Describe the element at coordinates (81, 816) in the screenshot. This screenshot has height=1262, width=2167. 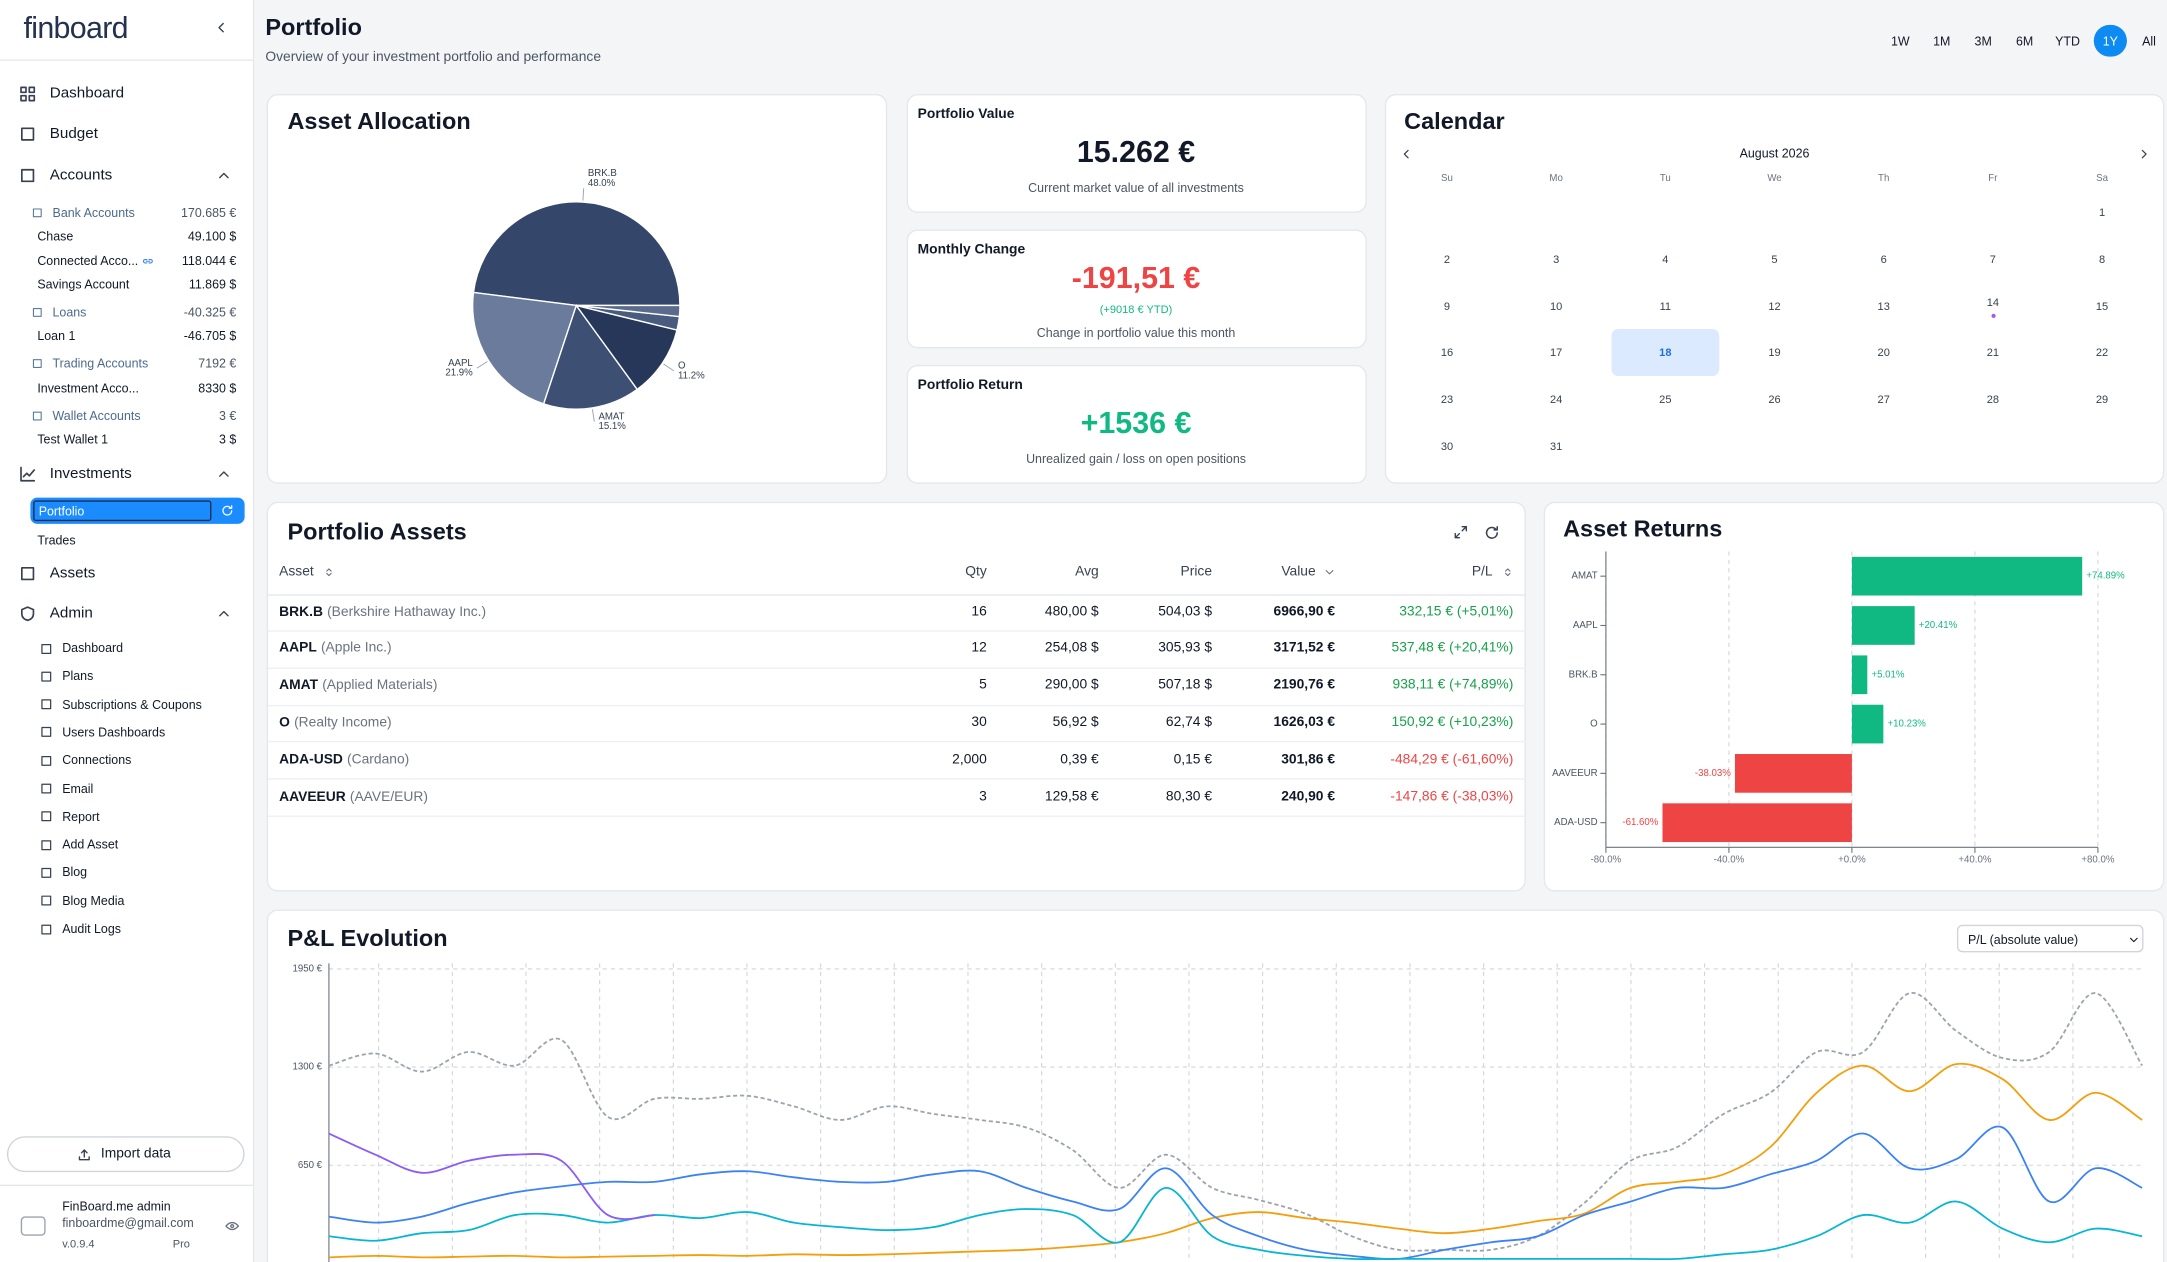
I see `nav-subitem: Report` at that location.